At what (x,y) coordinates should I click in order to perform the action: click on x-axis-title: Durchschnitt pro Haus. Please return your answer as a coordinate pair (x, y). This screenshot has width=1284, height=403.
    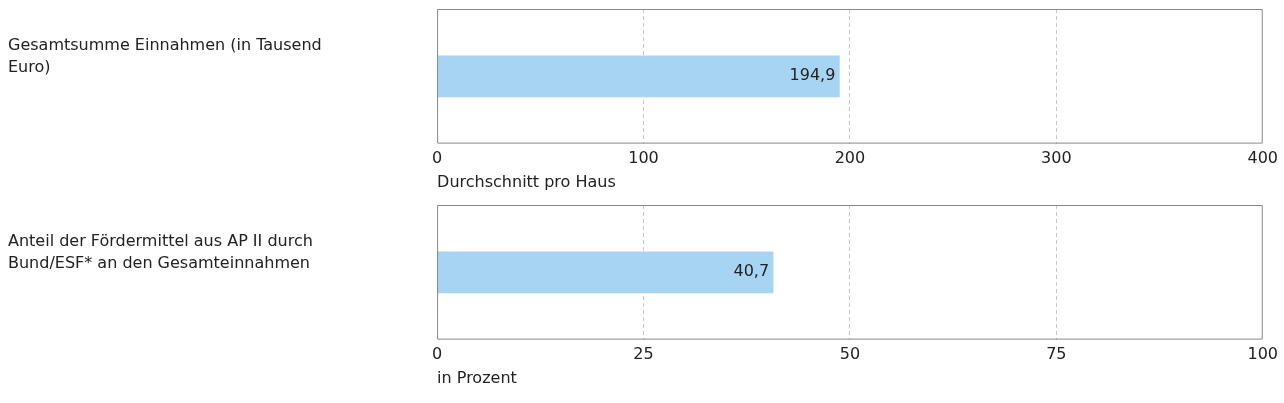
    Looking at the image, I should click on (526, 181).